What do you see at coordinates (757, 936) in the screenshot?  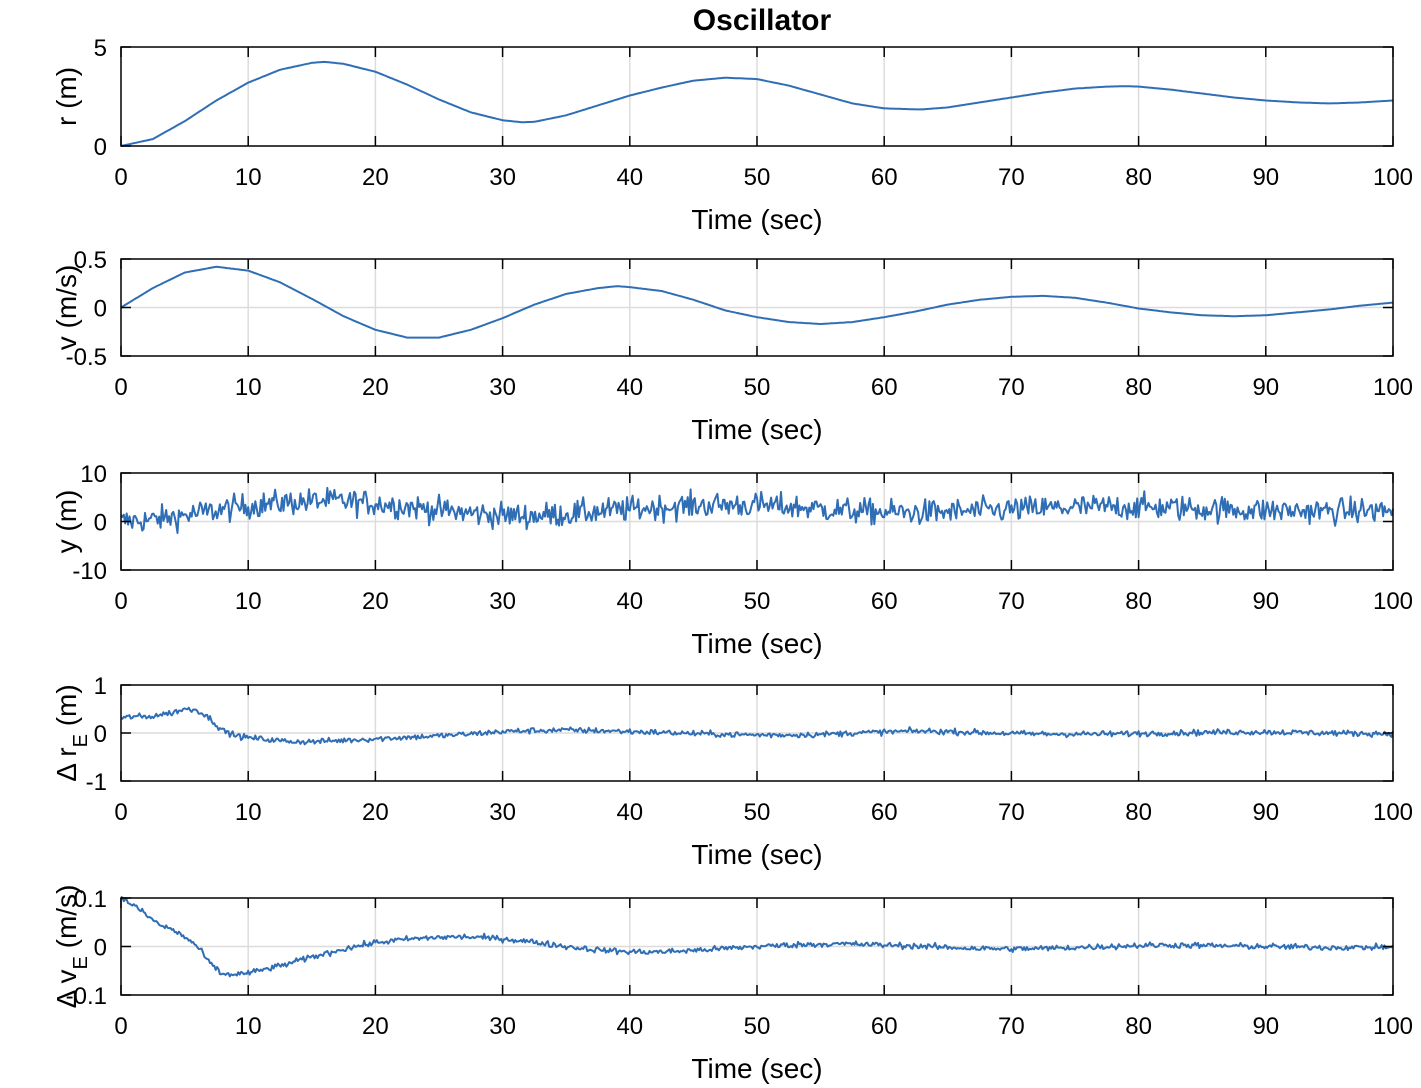 I see `series-line-delta-v_E` at bounding box center [757, 936].